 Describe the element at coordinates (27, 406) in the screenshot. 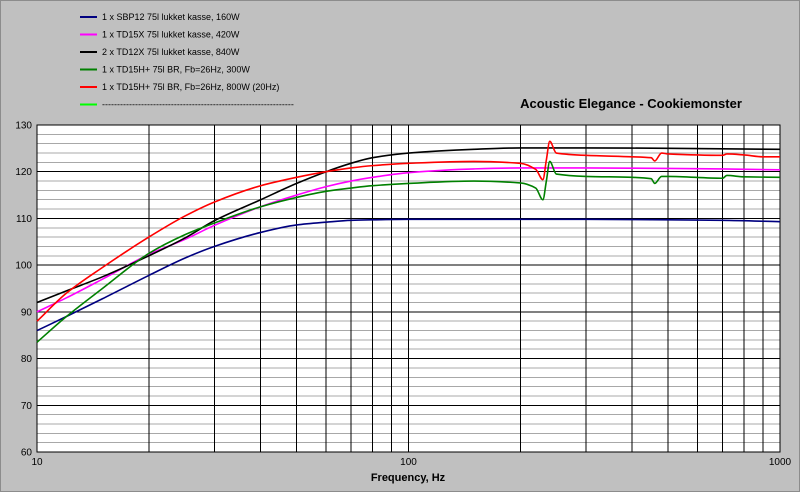

I see `y-tick-label: 70` at that location.